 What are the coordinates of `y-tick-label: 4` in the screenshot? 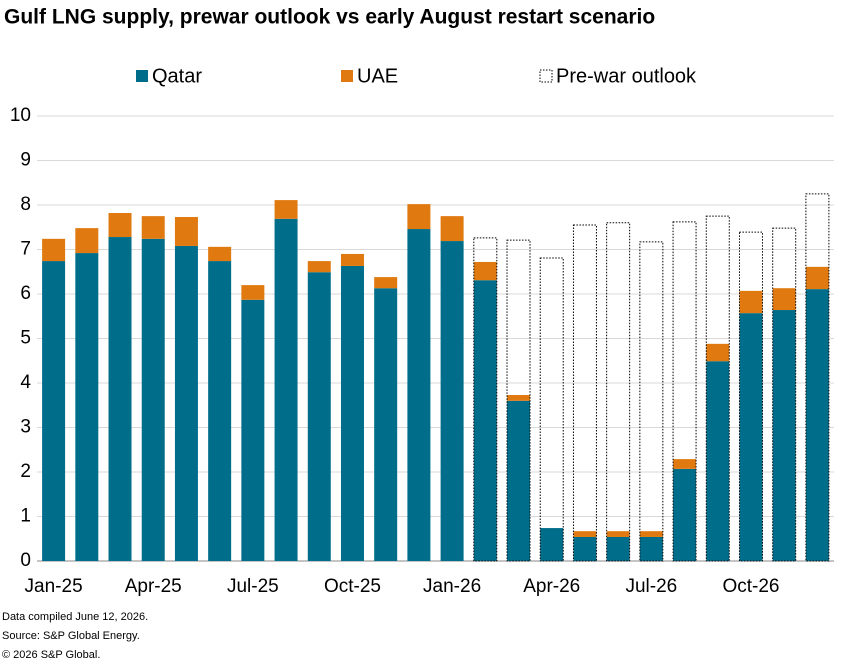 It's located at (25, 382).